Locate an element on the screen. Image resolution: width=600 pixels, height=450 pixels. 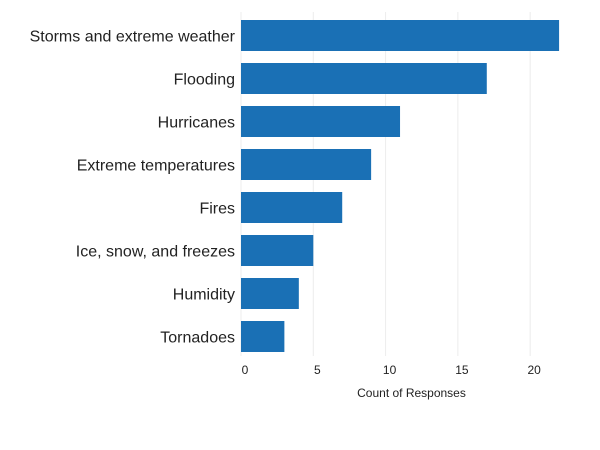
category-label: Tornadoes is located at coordinates (197, 338).